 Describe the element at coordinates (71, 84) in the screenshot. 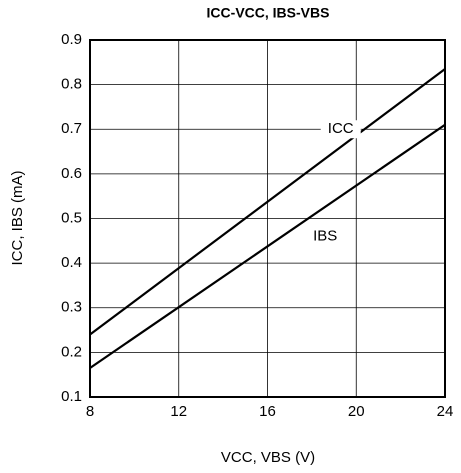

I see `y-tick-label: 0.8` at that location.